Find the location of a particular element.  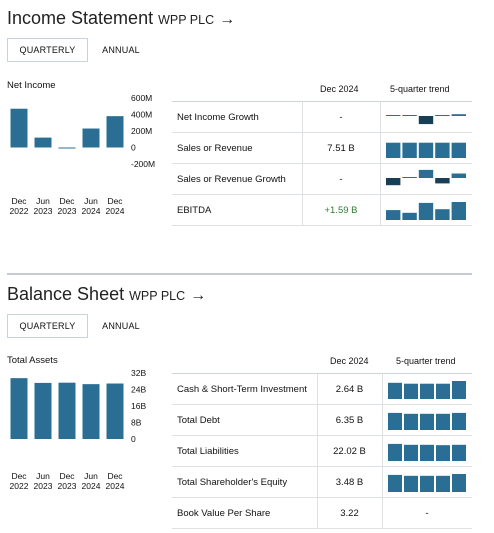

row-value: 7.51 B is located at coordinates (341, 148).